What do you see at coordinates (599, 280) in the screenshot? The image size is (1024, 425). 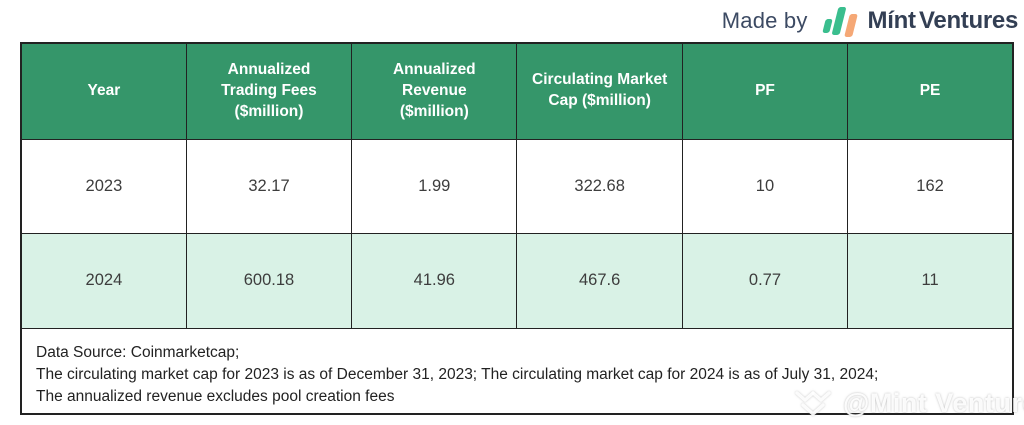 I see `cell-2024-market-cap: 467.6` at bounding box center [599, 280].